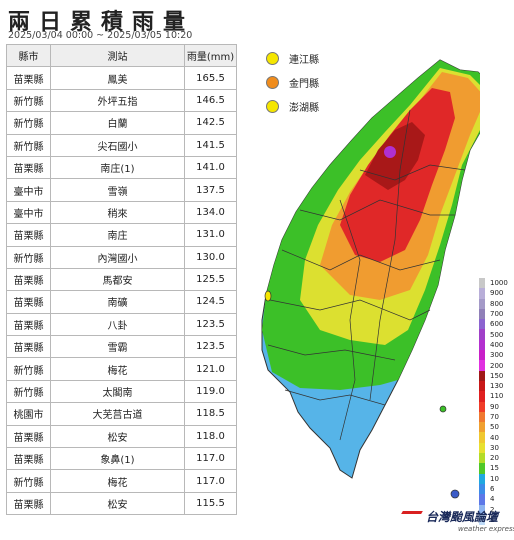 The width and height of the screenshot is (514, 540). What do you see at coordinates (210, 123) in the screenshot?
I see `cell-rainfall: 142.5` at bounding box center [210, 123].